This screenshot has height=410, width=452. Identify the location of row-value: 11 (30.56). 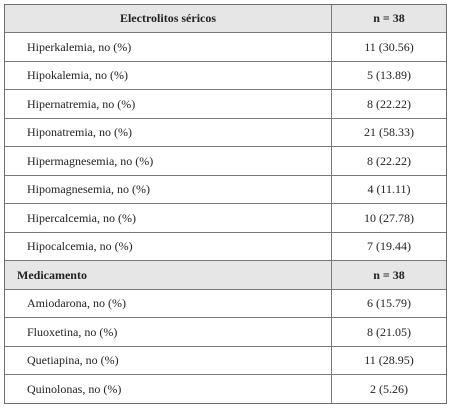
(388, 47).